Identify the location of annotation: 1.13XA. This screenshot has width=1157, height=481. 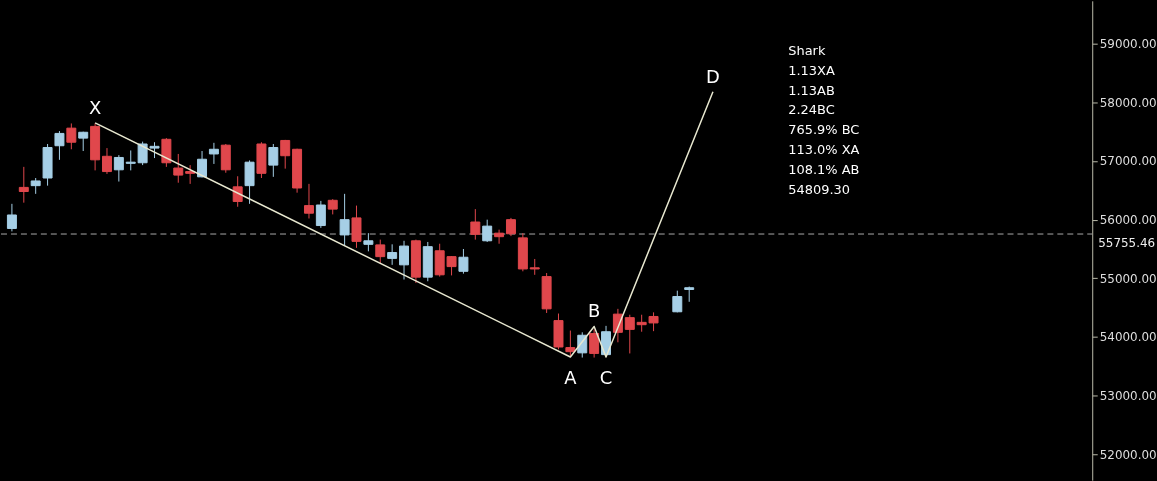
(811, 70).